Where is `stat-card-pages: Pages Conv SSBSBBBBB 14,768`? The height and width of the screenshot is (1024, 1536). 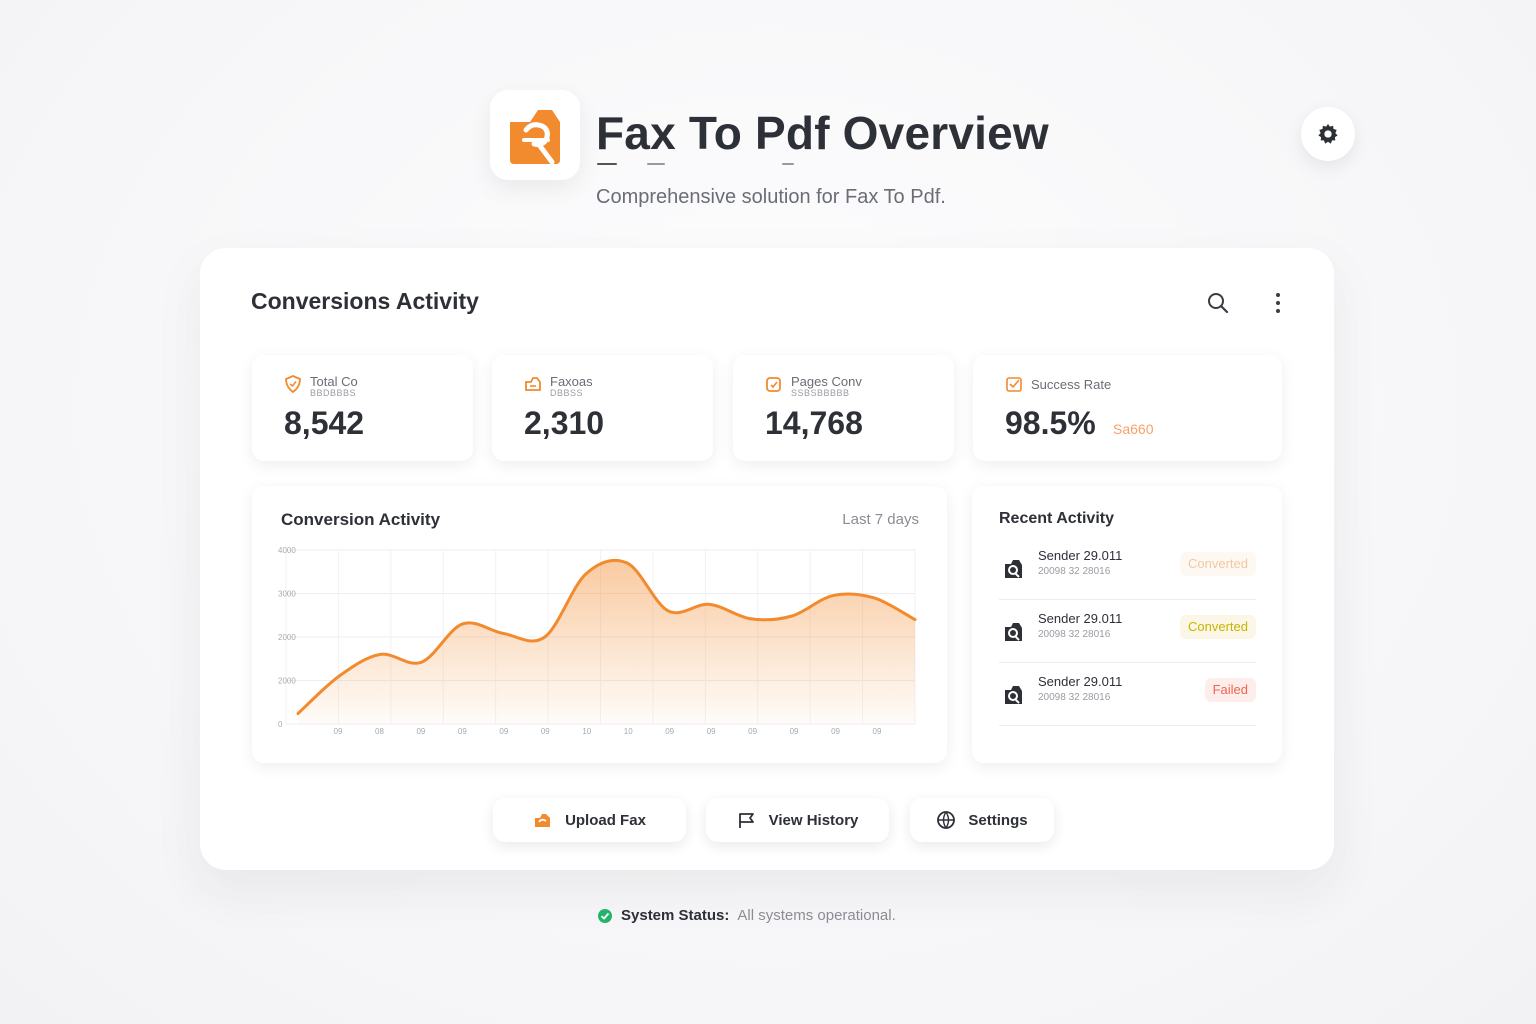
stat-card-pages: Pages Conv SSBSBBBBB 14,768 is located at coordinates (843, 408).